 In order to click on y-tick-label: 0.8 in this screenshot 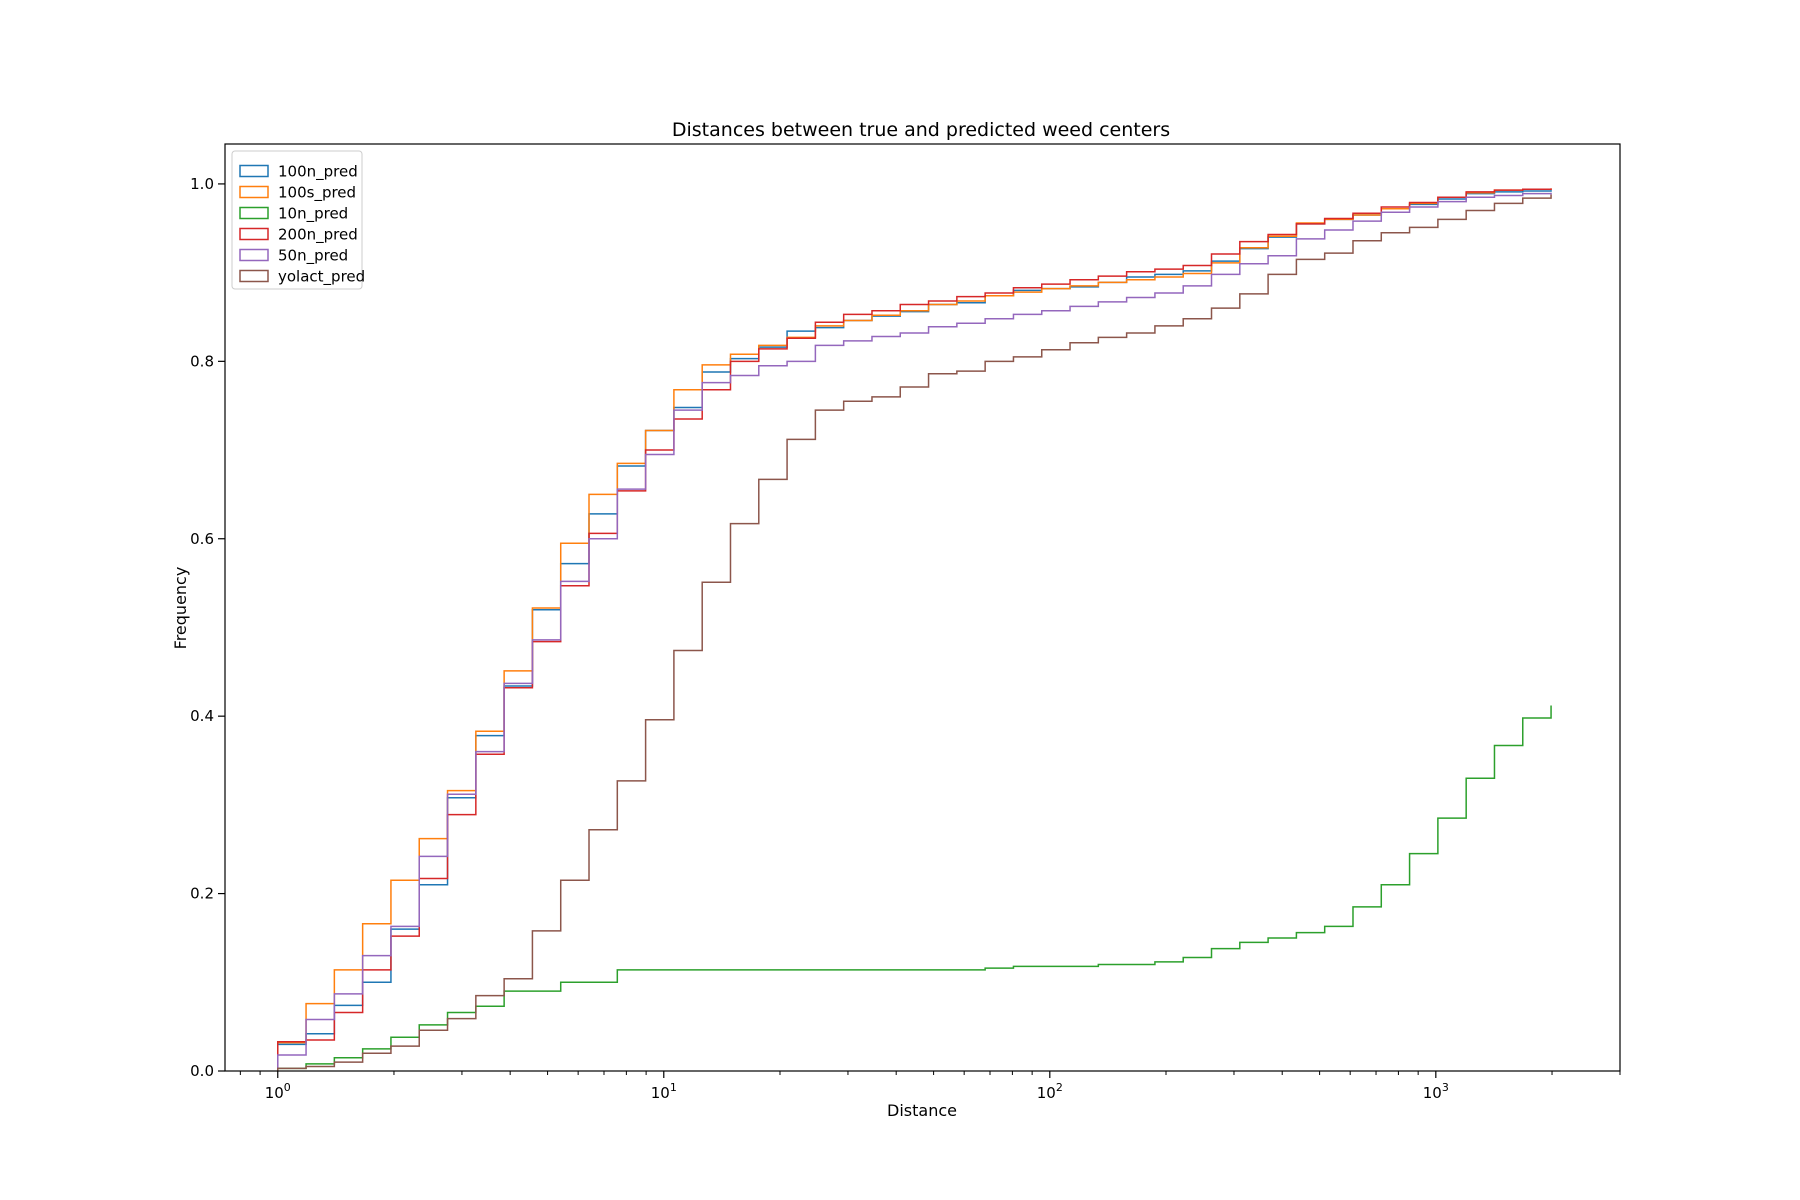, I will do `click(202, 361)`.